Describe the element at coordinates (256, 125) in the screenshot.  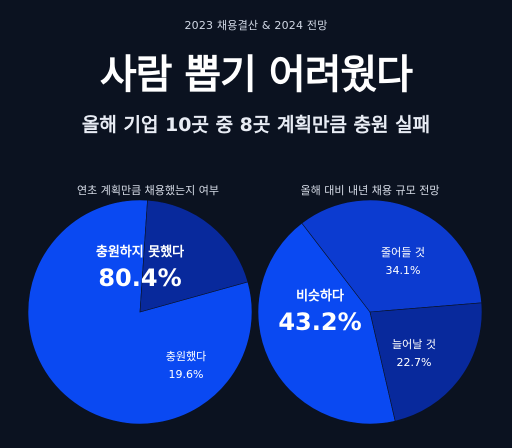
I see `subheadline: 올해 기업 10곳 중 8곳 계획만큼 충원 실패` at that location.